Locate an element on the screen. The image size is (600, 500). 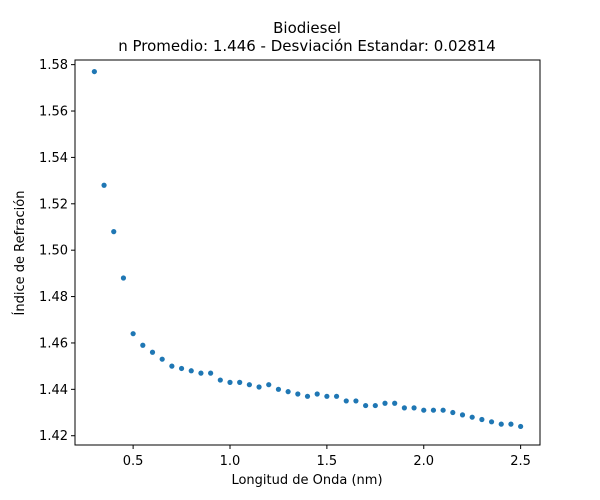
y-axis-label: Índice de Refración is located at coordinates (20, 253).